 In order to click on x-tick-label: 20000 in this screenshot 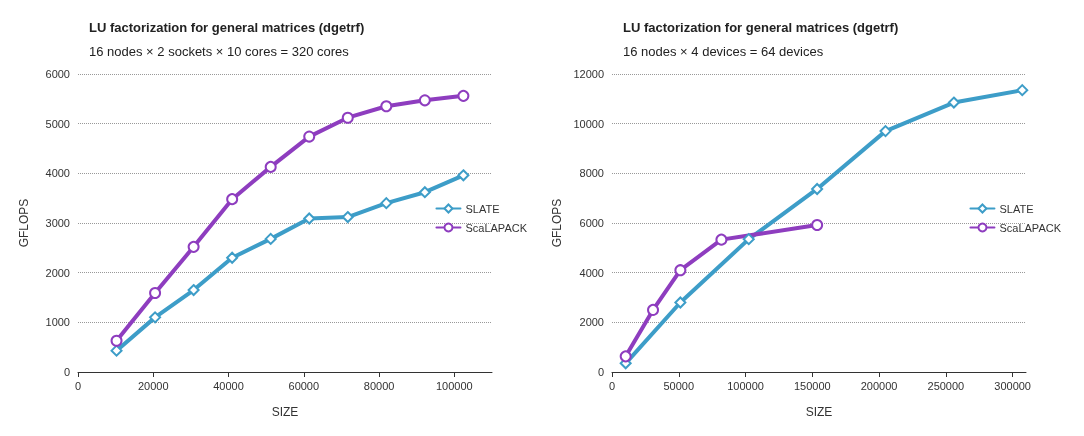, I will do `click(153, 385)`.